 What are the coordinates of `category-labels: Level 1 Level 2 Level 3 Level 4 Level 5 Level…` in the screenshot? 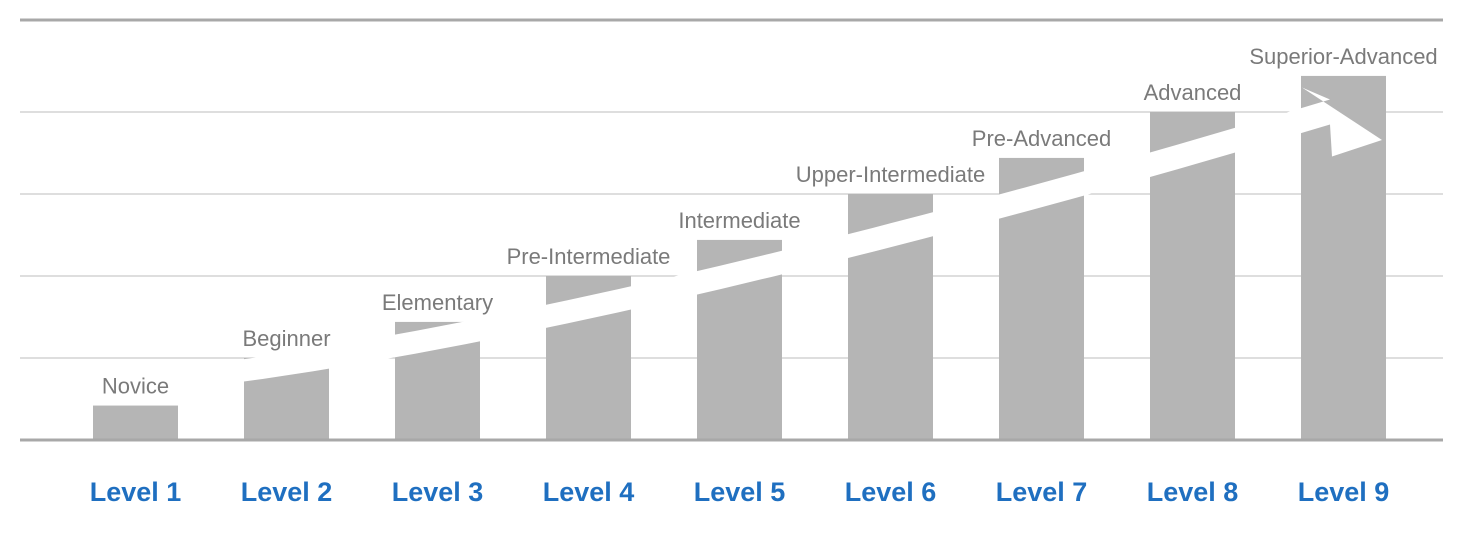 It's located at (740, 492).